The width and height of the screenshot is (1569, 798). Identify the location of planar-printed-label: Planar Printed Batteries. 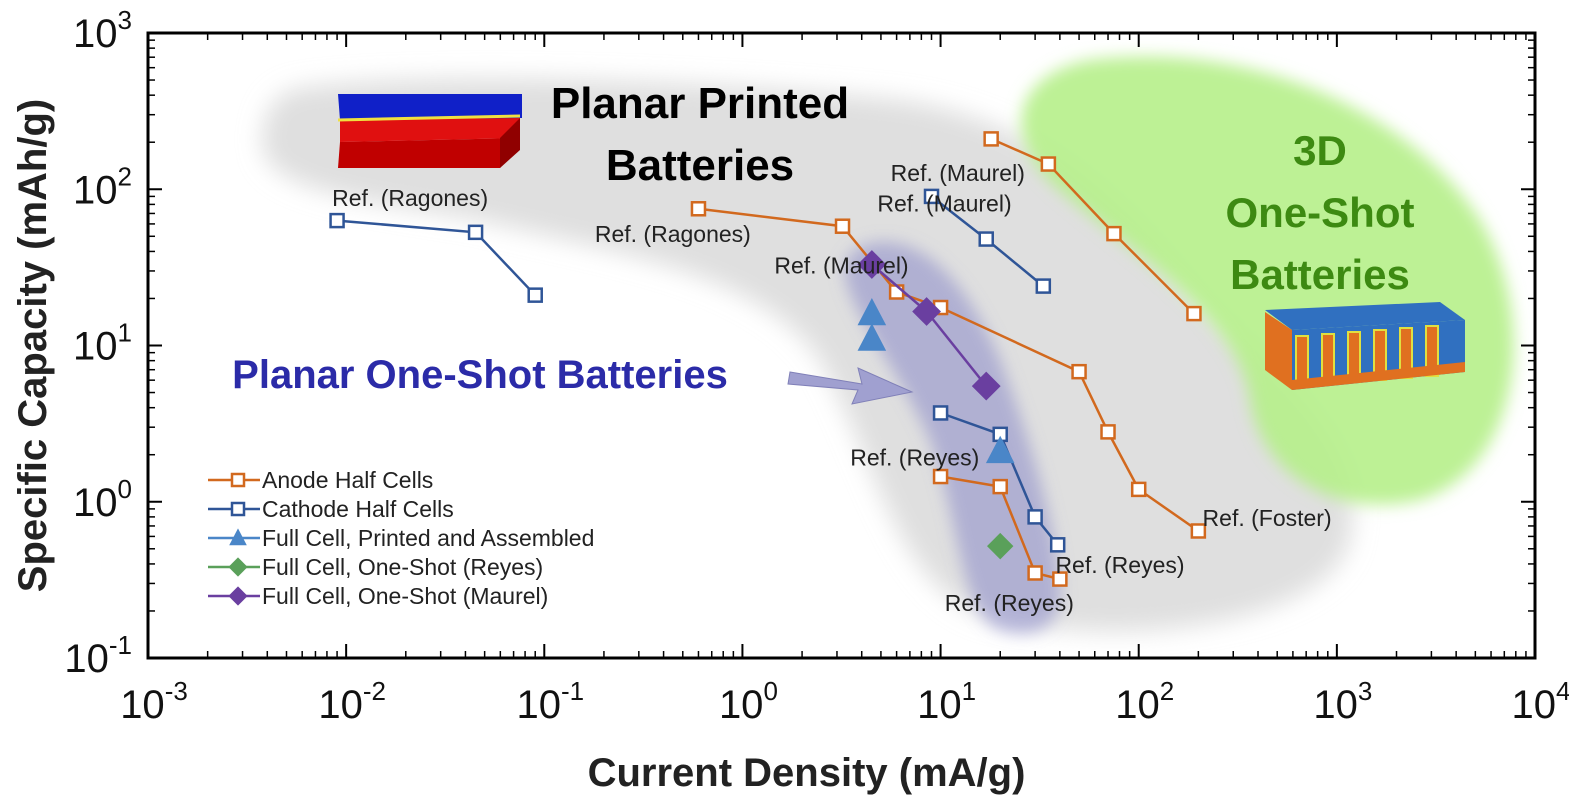
(700, 134).